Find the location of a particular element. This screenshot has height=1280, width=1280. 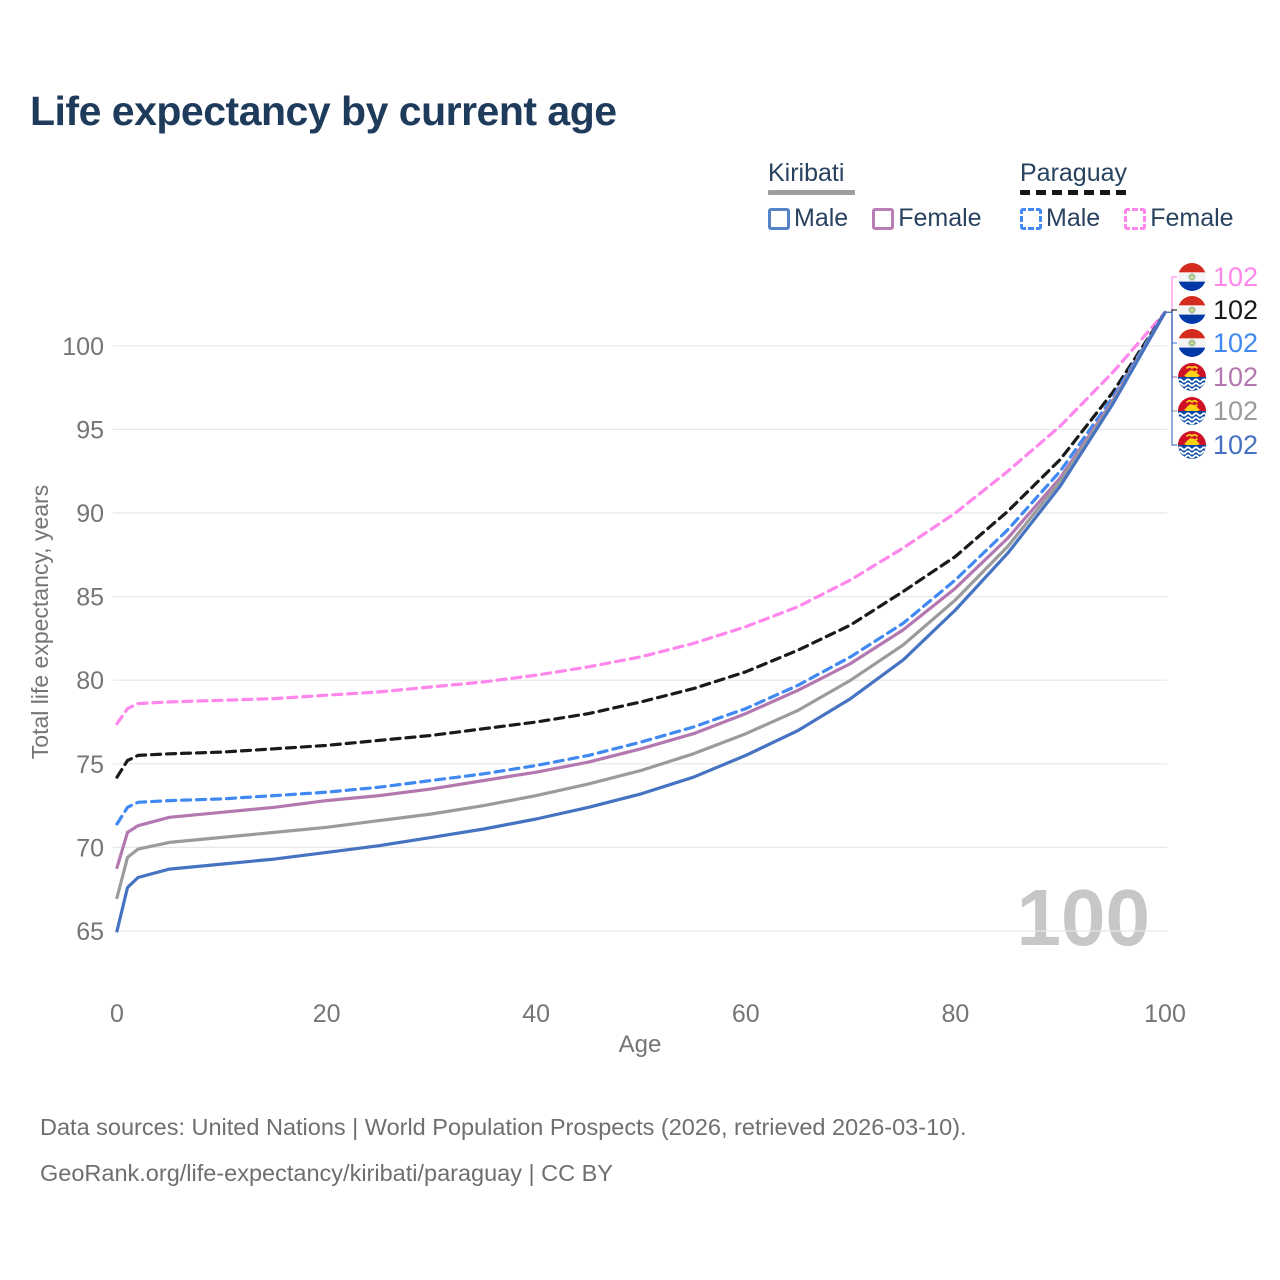

y-axis-title: Total life expectancy, years is located at coordinates (40, 622).